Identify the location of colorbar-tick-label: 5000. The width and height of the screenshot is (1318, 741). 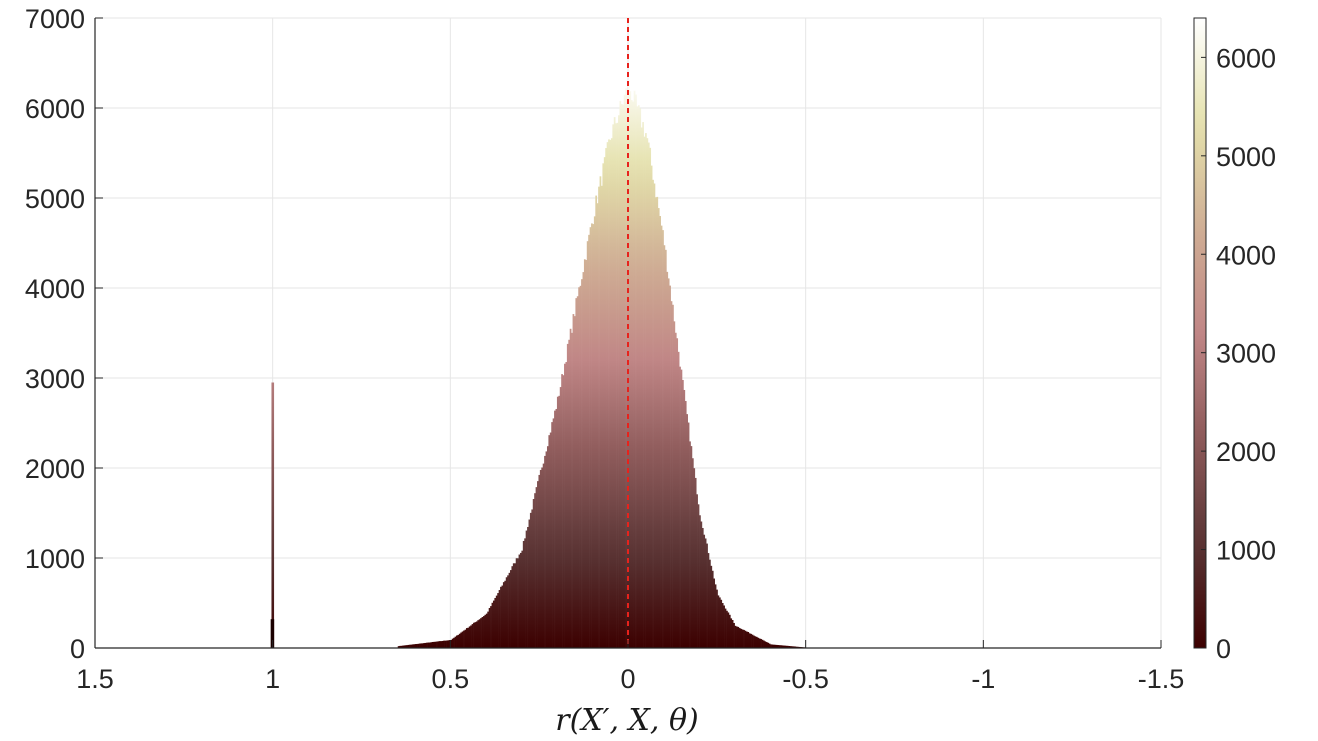
(1246, 157).